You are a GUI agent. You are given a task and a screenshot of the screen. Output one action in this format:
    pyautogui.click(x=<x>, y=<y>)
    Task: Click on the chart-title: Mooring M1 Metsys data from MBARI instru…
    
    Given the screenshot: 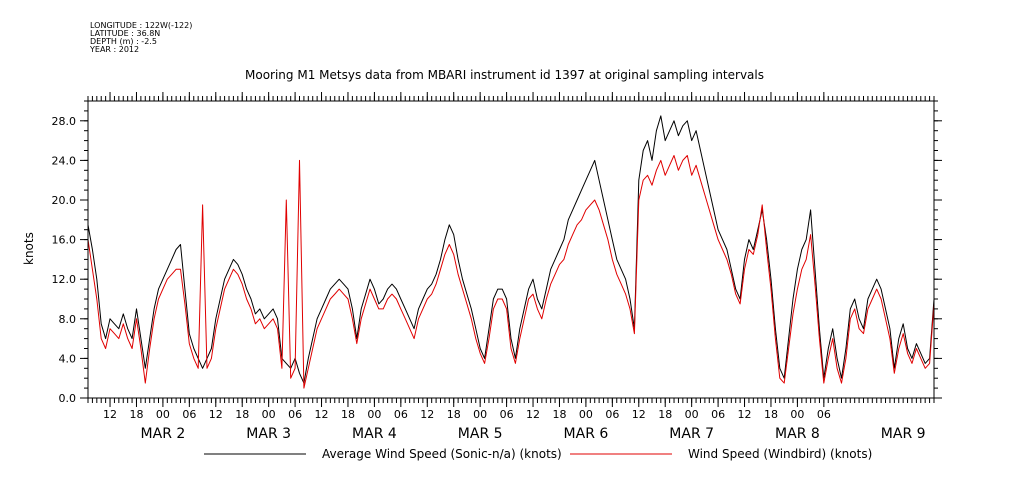 What is the action you would take?
    pyautogui.click(x=504, y=75)
    